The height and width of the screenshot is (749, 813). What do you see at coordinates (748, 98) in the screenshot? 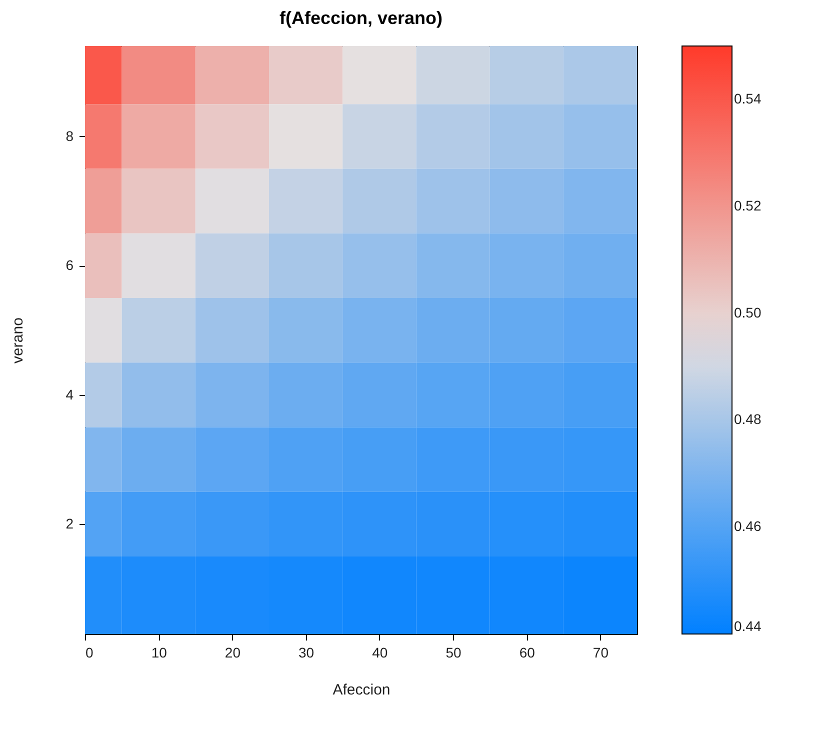
I see `color-bar-label: 0.54` at bounding box center [748, 98].